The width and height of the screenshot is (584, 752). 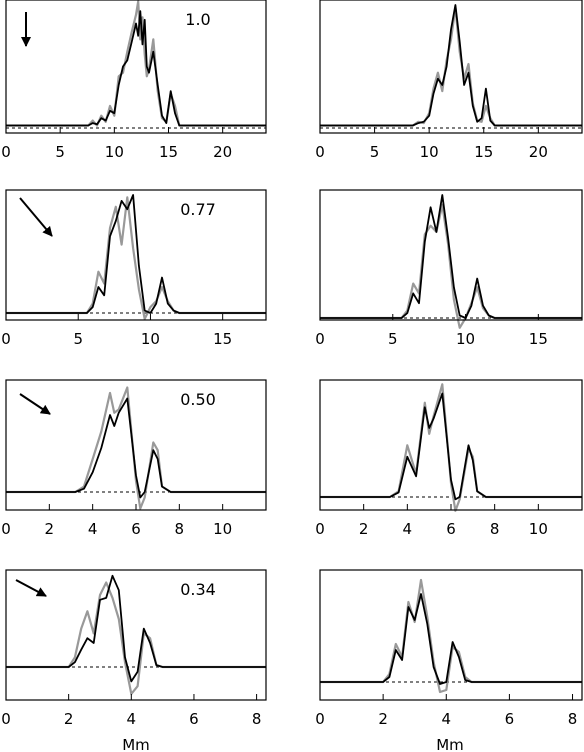 I want to click on panel-5: 0 2 4 6 8 10 0.50, so click(x=134, y=458).